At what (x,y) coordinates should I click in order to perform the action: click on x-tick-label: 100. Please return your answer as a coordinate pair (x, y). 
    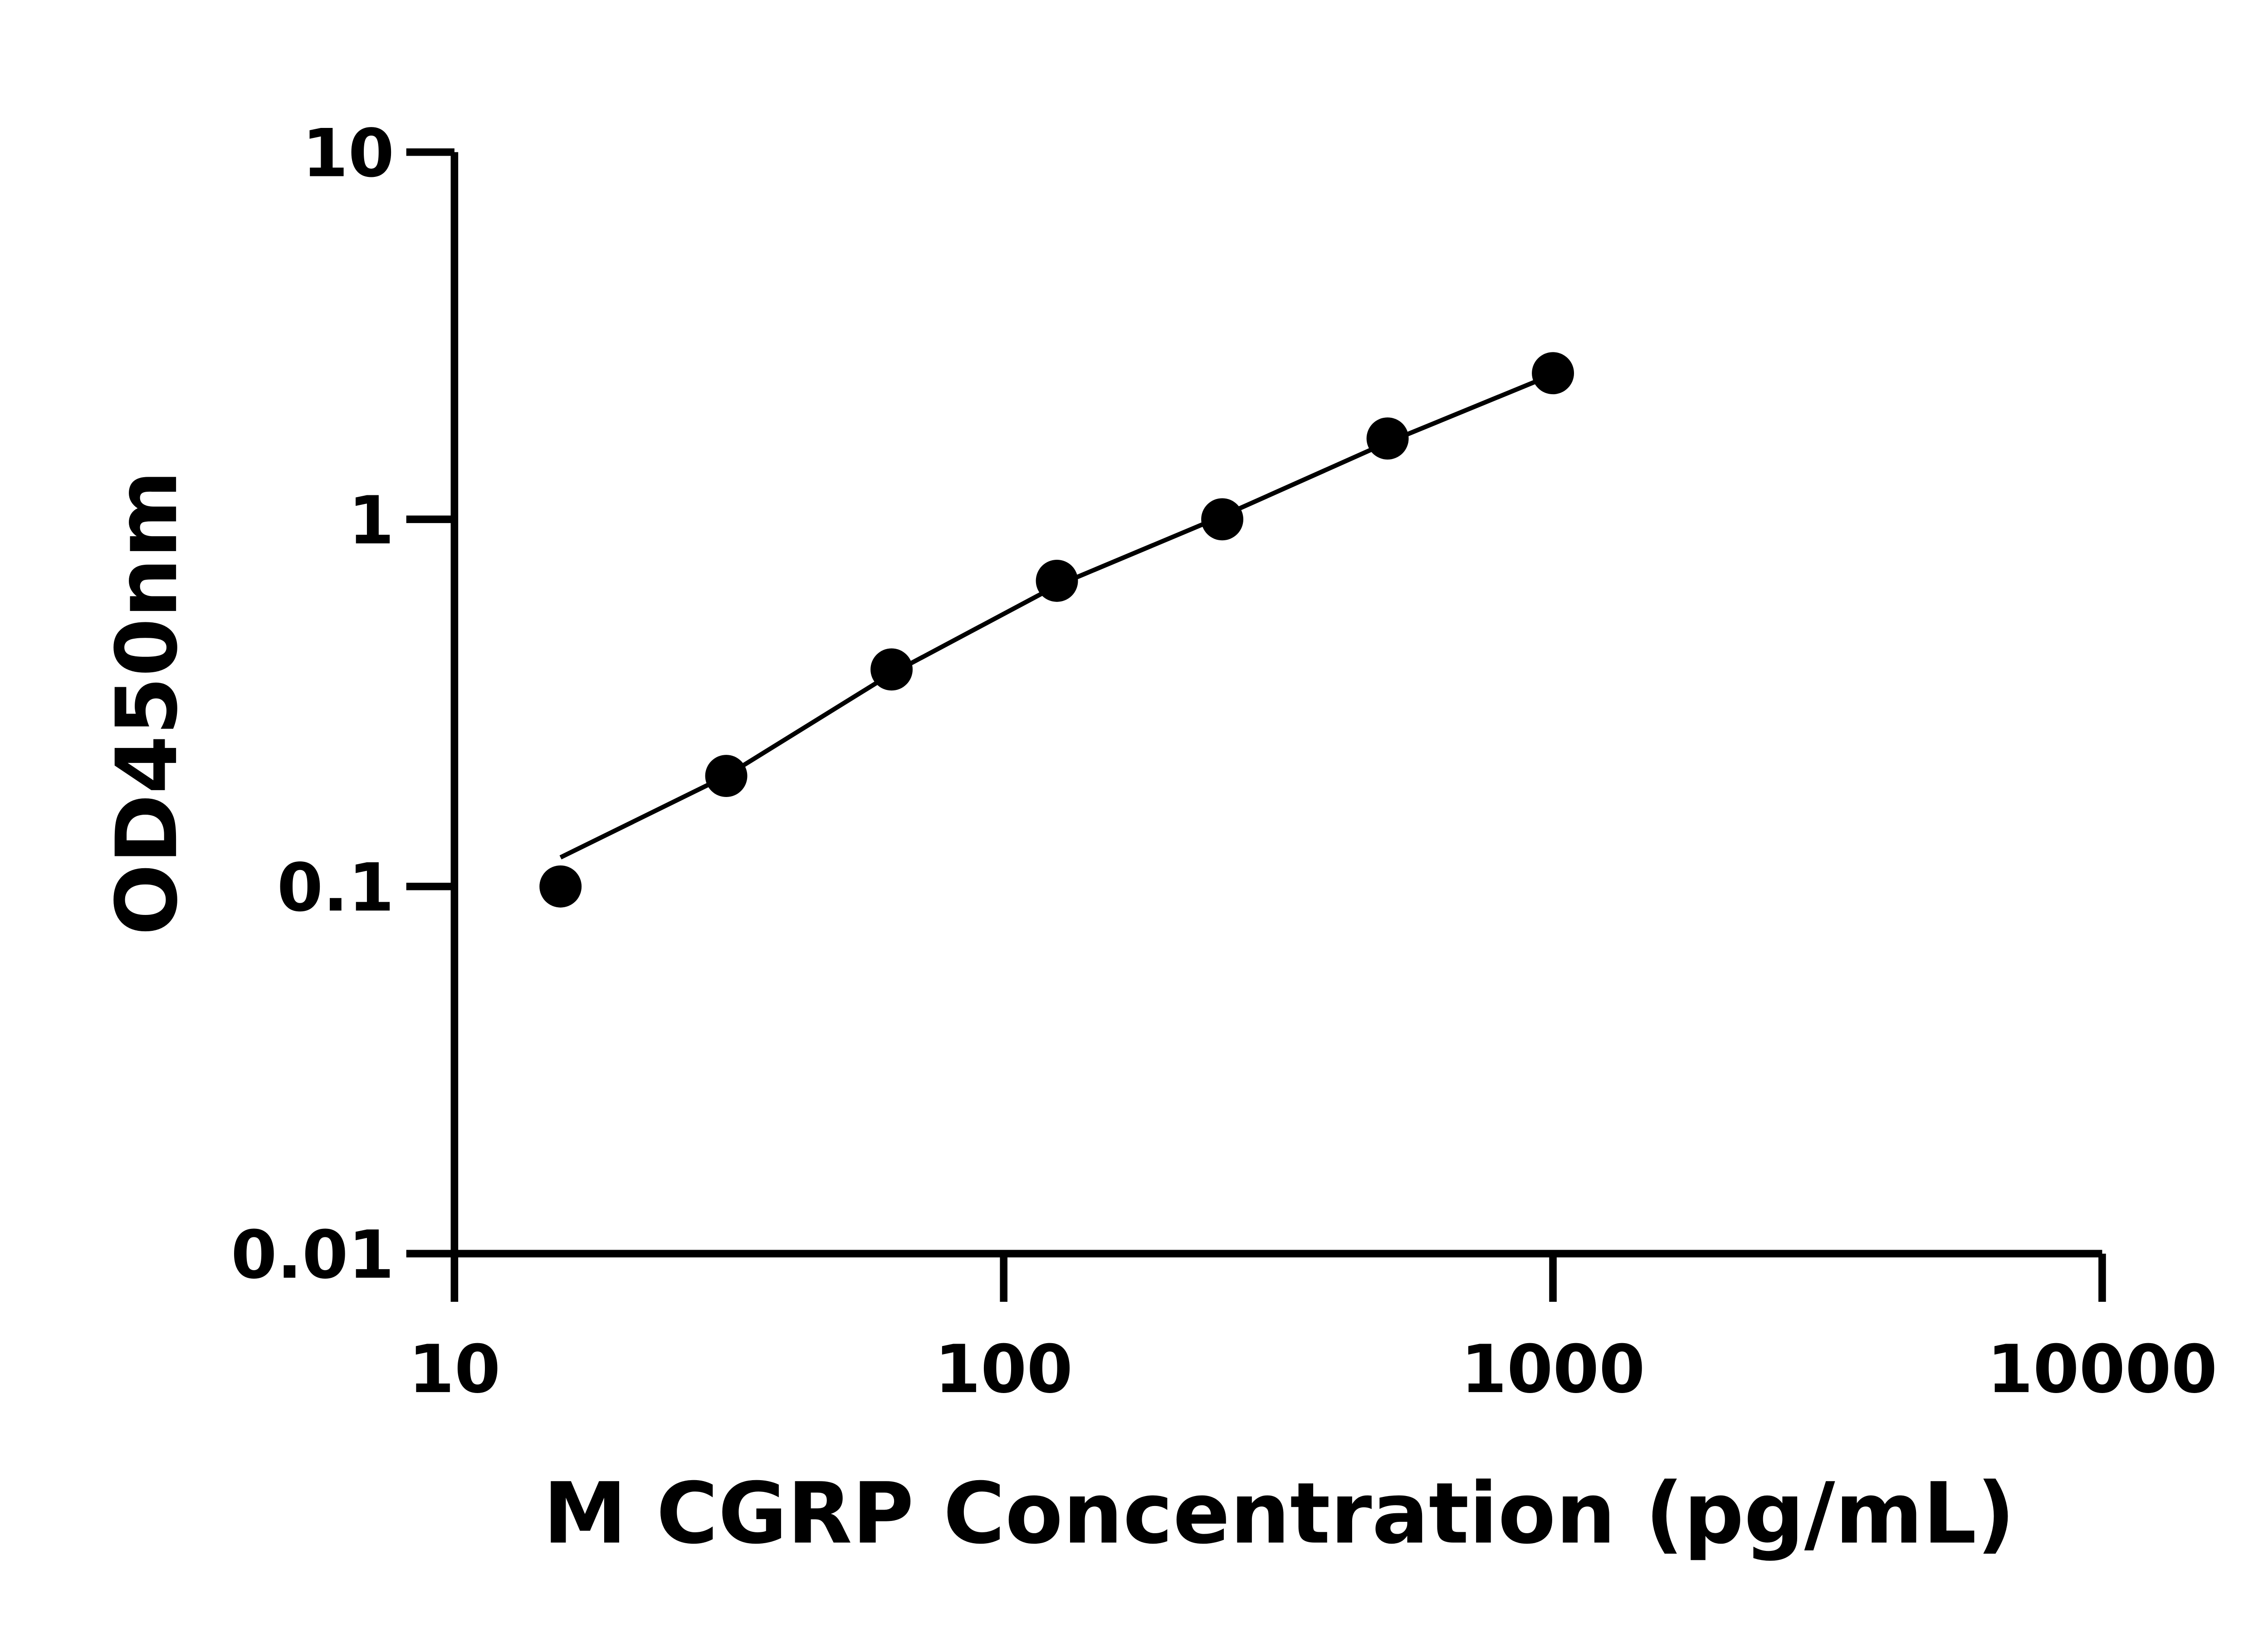
    Looking at the image, I should click on (1004, 1369).